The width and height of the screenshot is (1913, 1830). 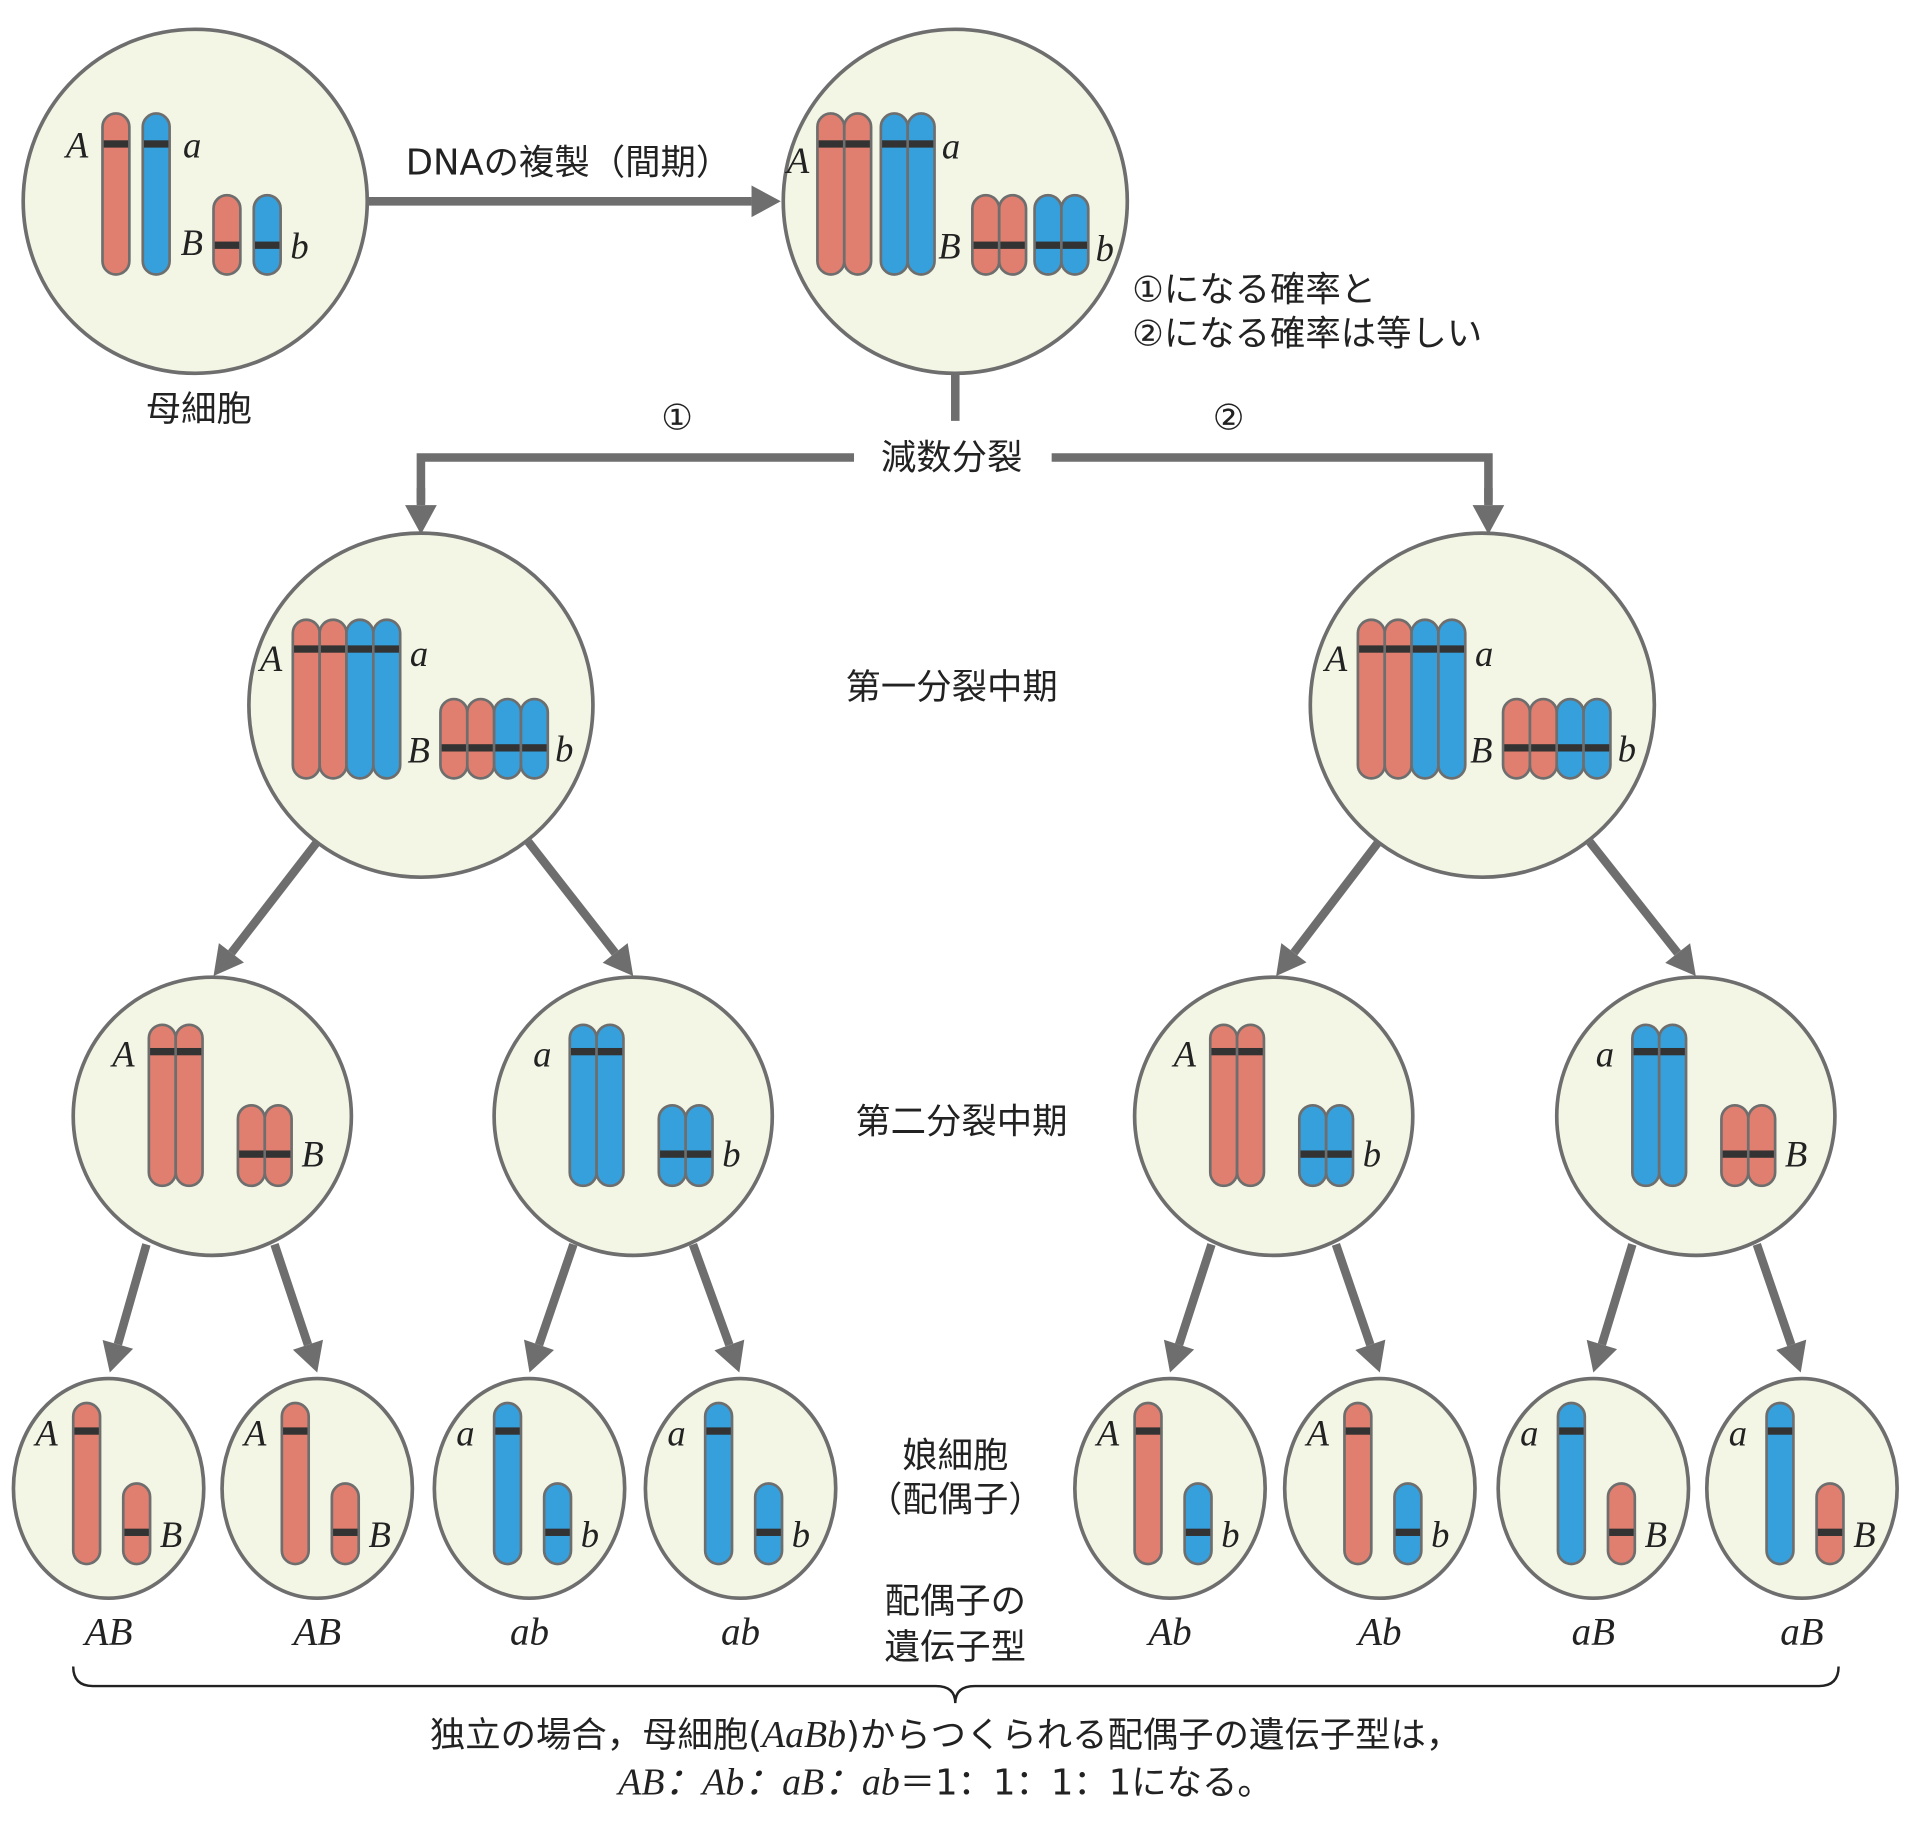 I want to click on ratio-values: ＝1：1：1：1になる。, so click(x=1086, y=1783).